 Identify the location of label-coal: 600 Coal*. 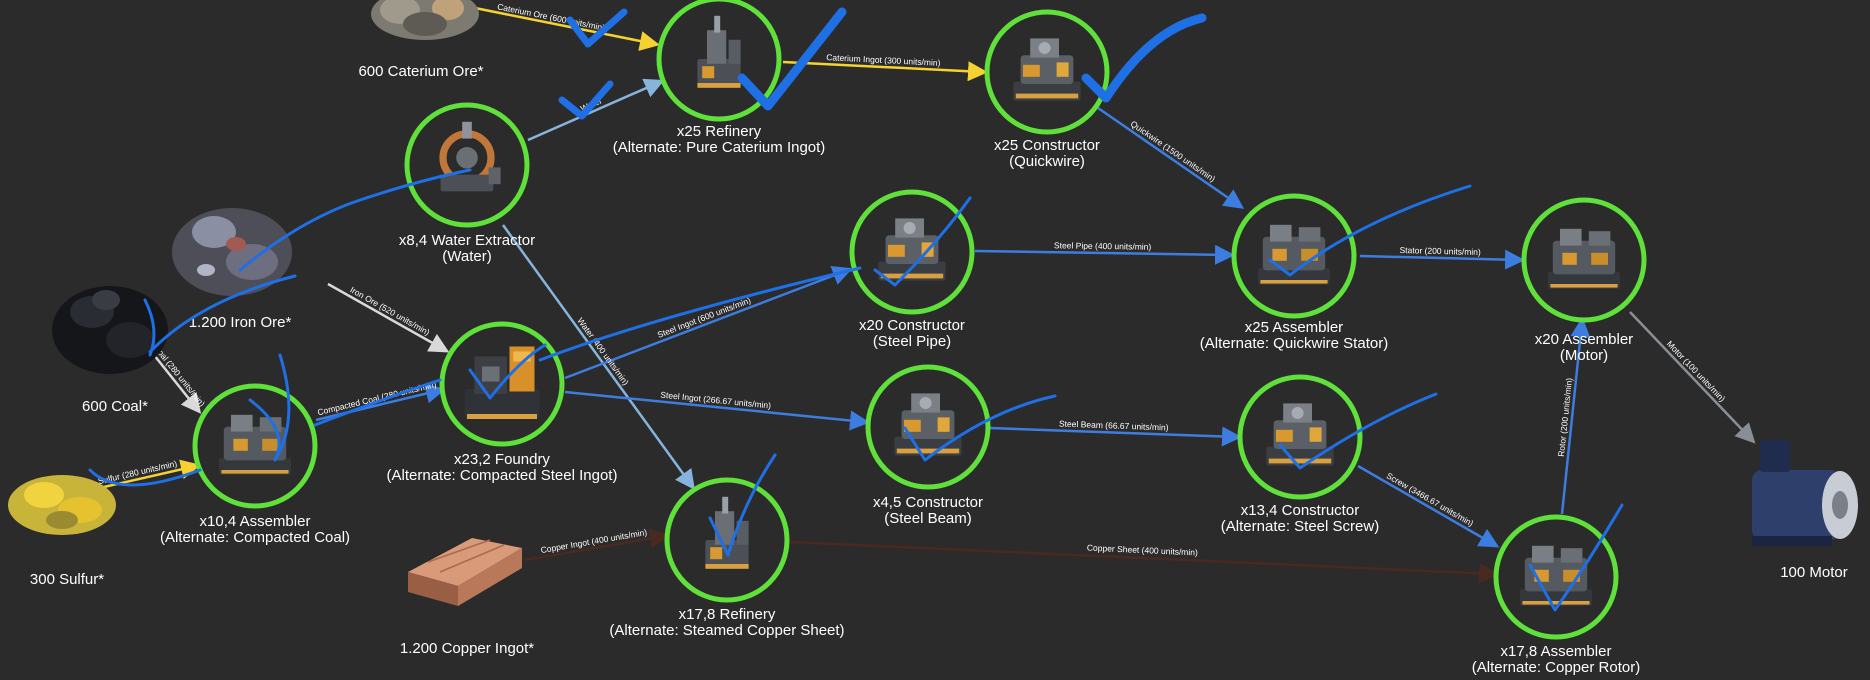
(115, 406).